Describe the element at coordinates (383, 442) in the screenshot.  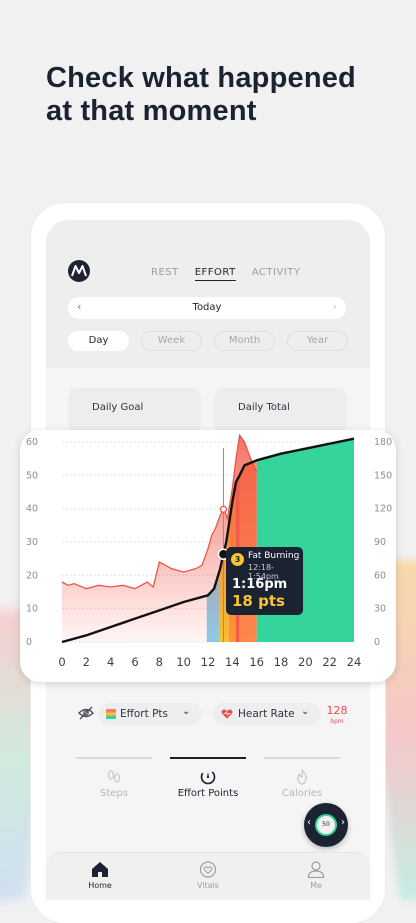
I see `right-axis-tick: 180` at that location.